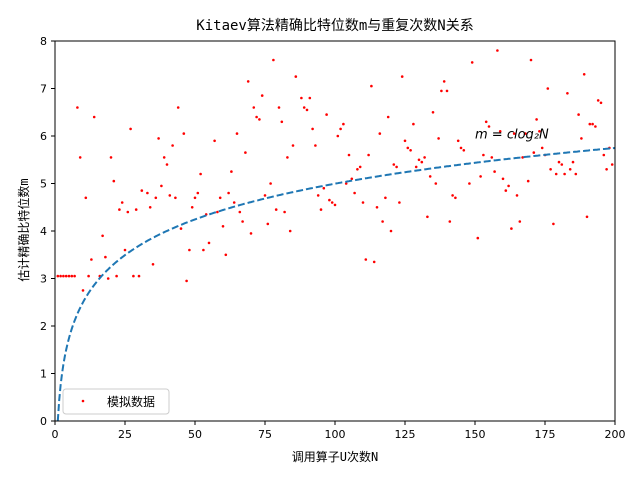 Image resolution: width=640 pixels, height=480 pixels. What do you see at coordinates (475, 434) in the screenshot?
I see `x-tick-label: 150` at bounding box center [475, 434].